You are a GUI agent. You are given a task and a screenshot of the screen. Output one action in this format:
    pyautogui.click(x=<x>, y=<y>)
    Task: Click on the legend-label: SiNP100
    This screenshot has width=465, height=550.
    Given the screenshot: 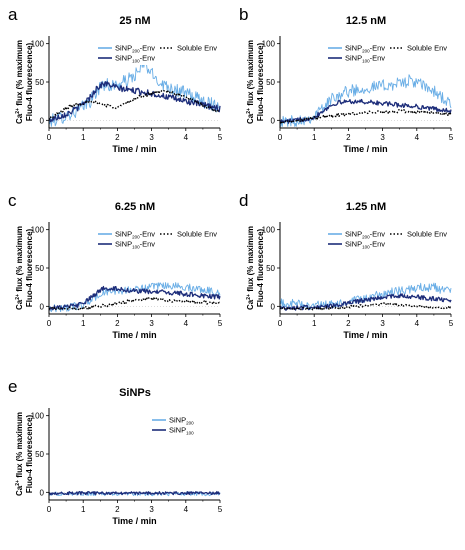 What is the action you would take?
    pyautogui.click(x=181, y=431)
    